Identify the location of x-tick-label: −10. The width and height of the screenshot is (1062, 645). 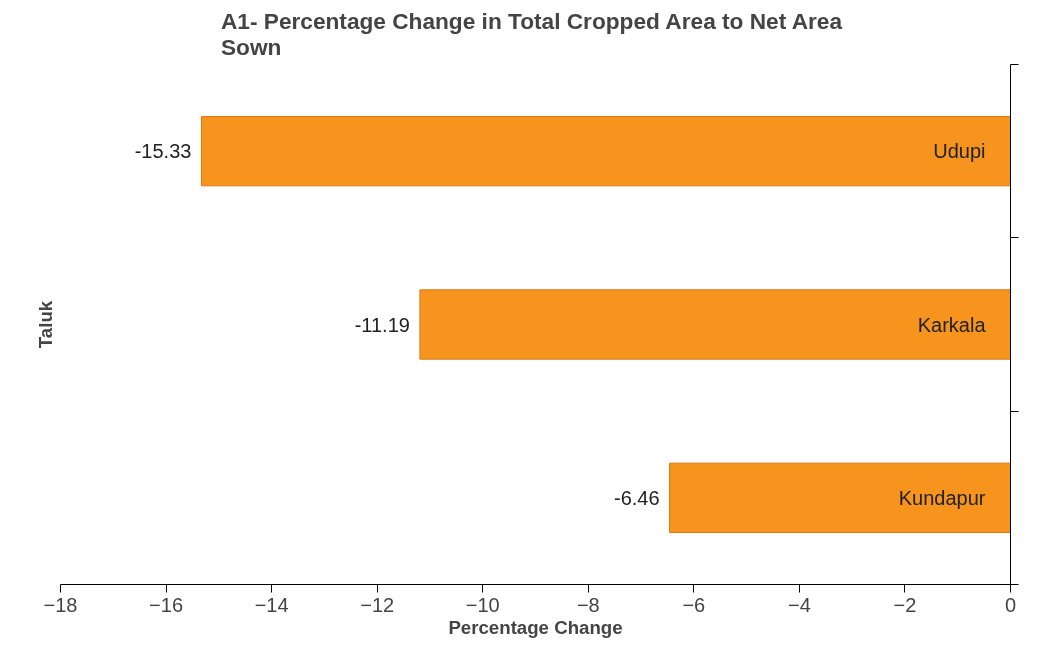
(482, 604).